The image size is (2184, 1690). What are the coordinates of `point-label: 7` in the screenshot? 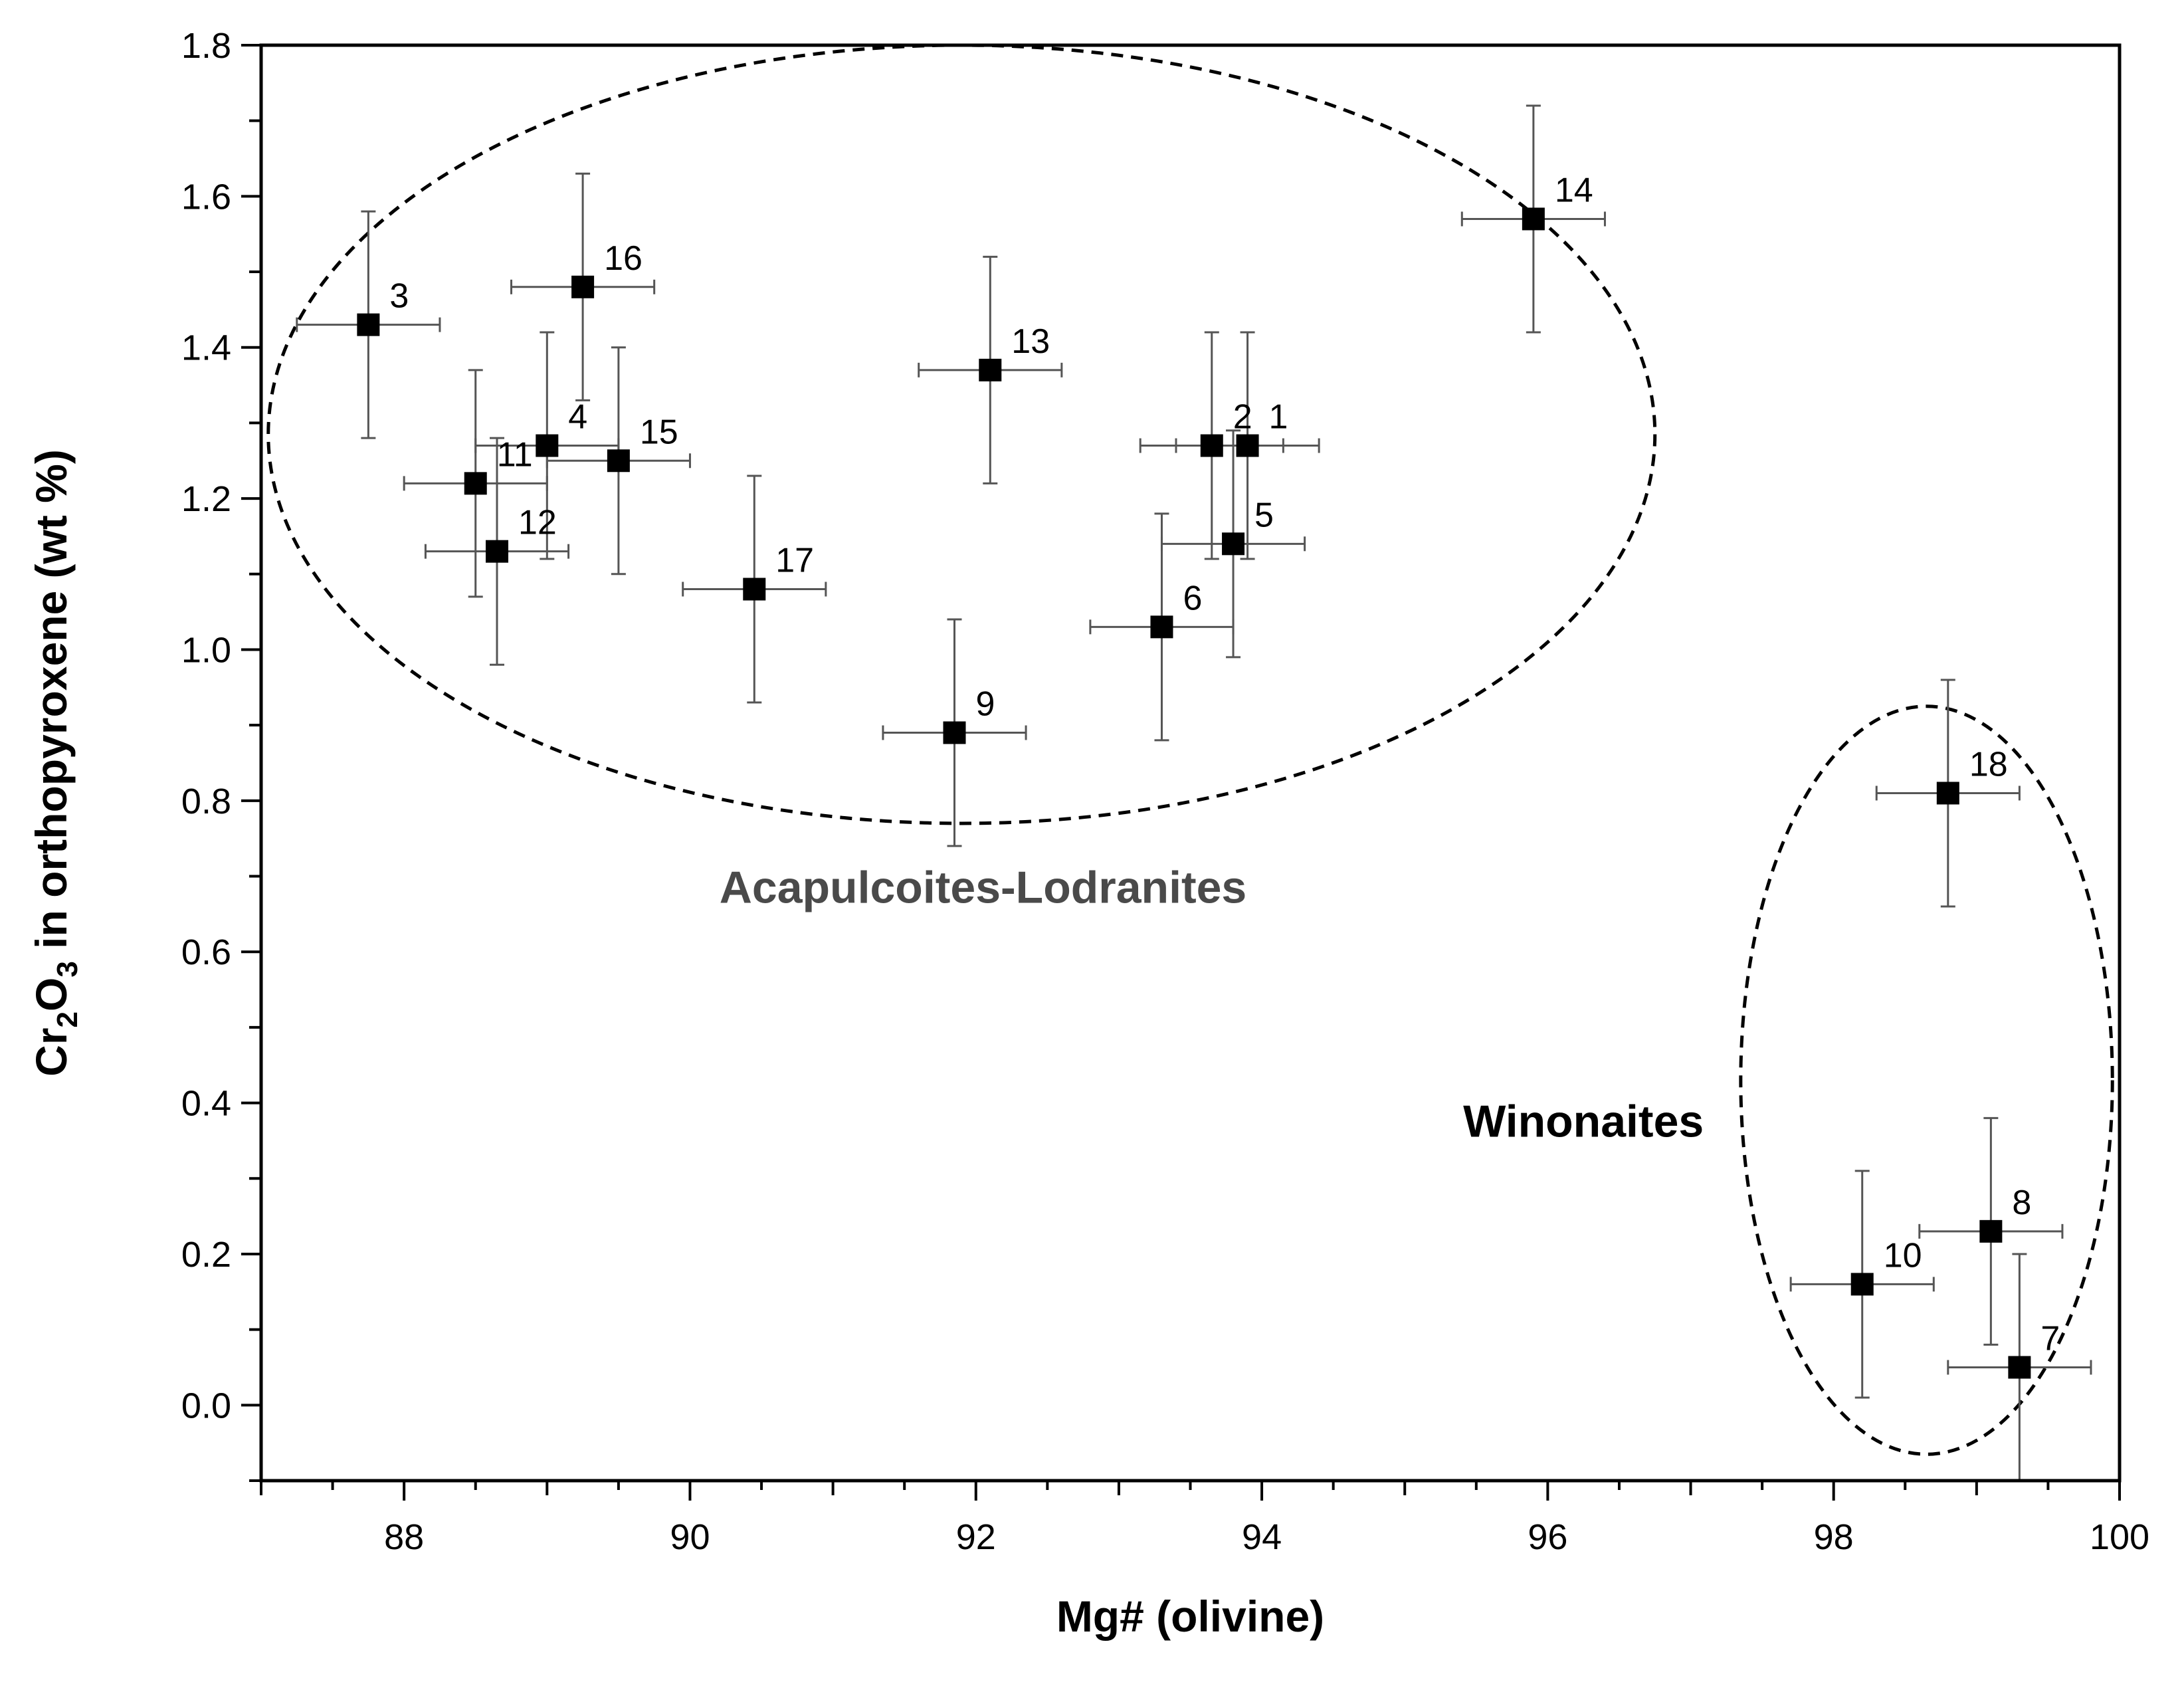 It's located at (2050, 1338).